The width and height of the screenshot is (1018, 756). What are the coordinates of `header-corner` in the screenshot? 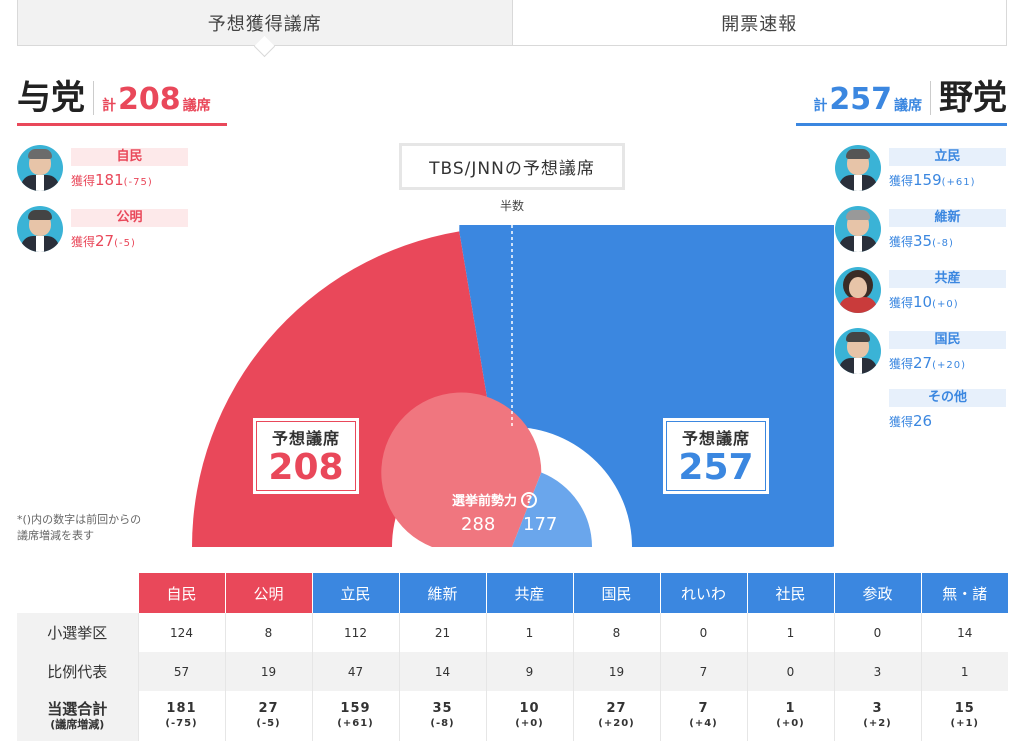 It's located at (77, 593).